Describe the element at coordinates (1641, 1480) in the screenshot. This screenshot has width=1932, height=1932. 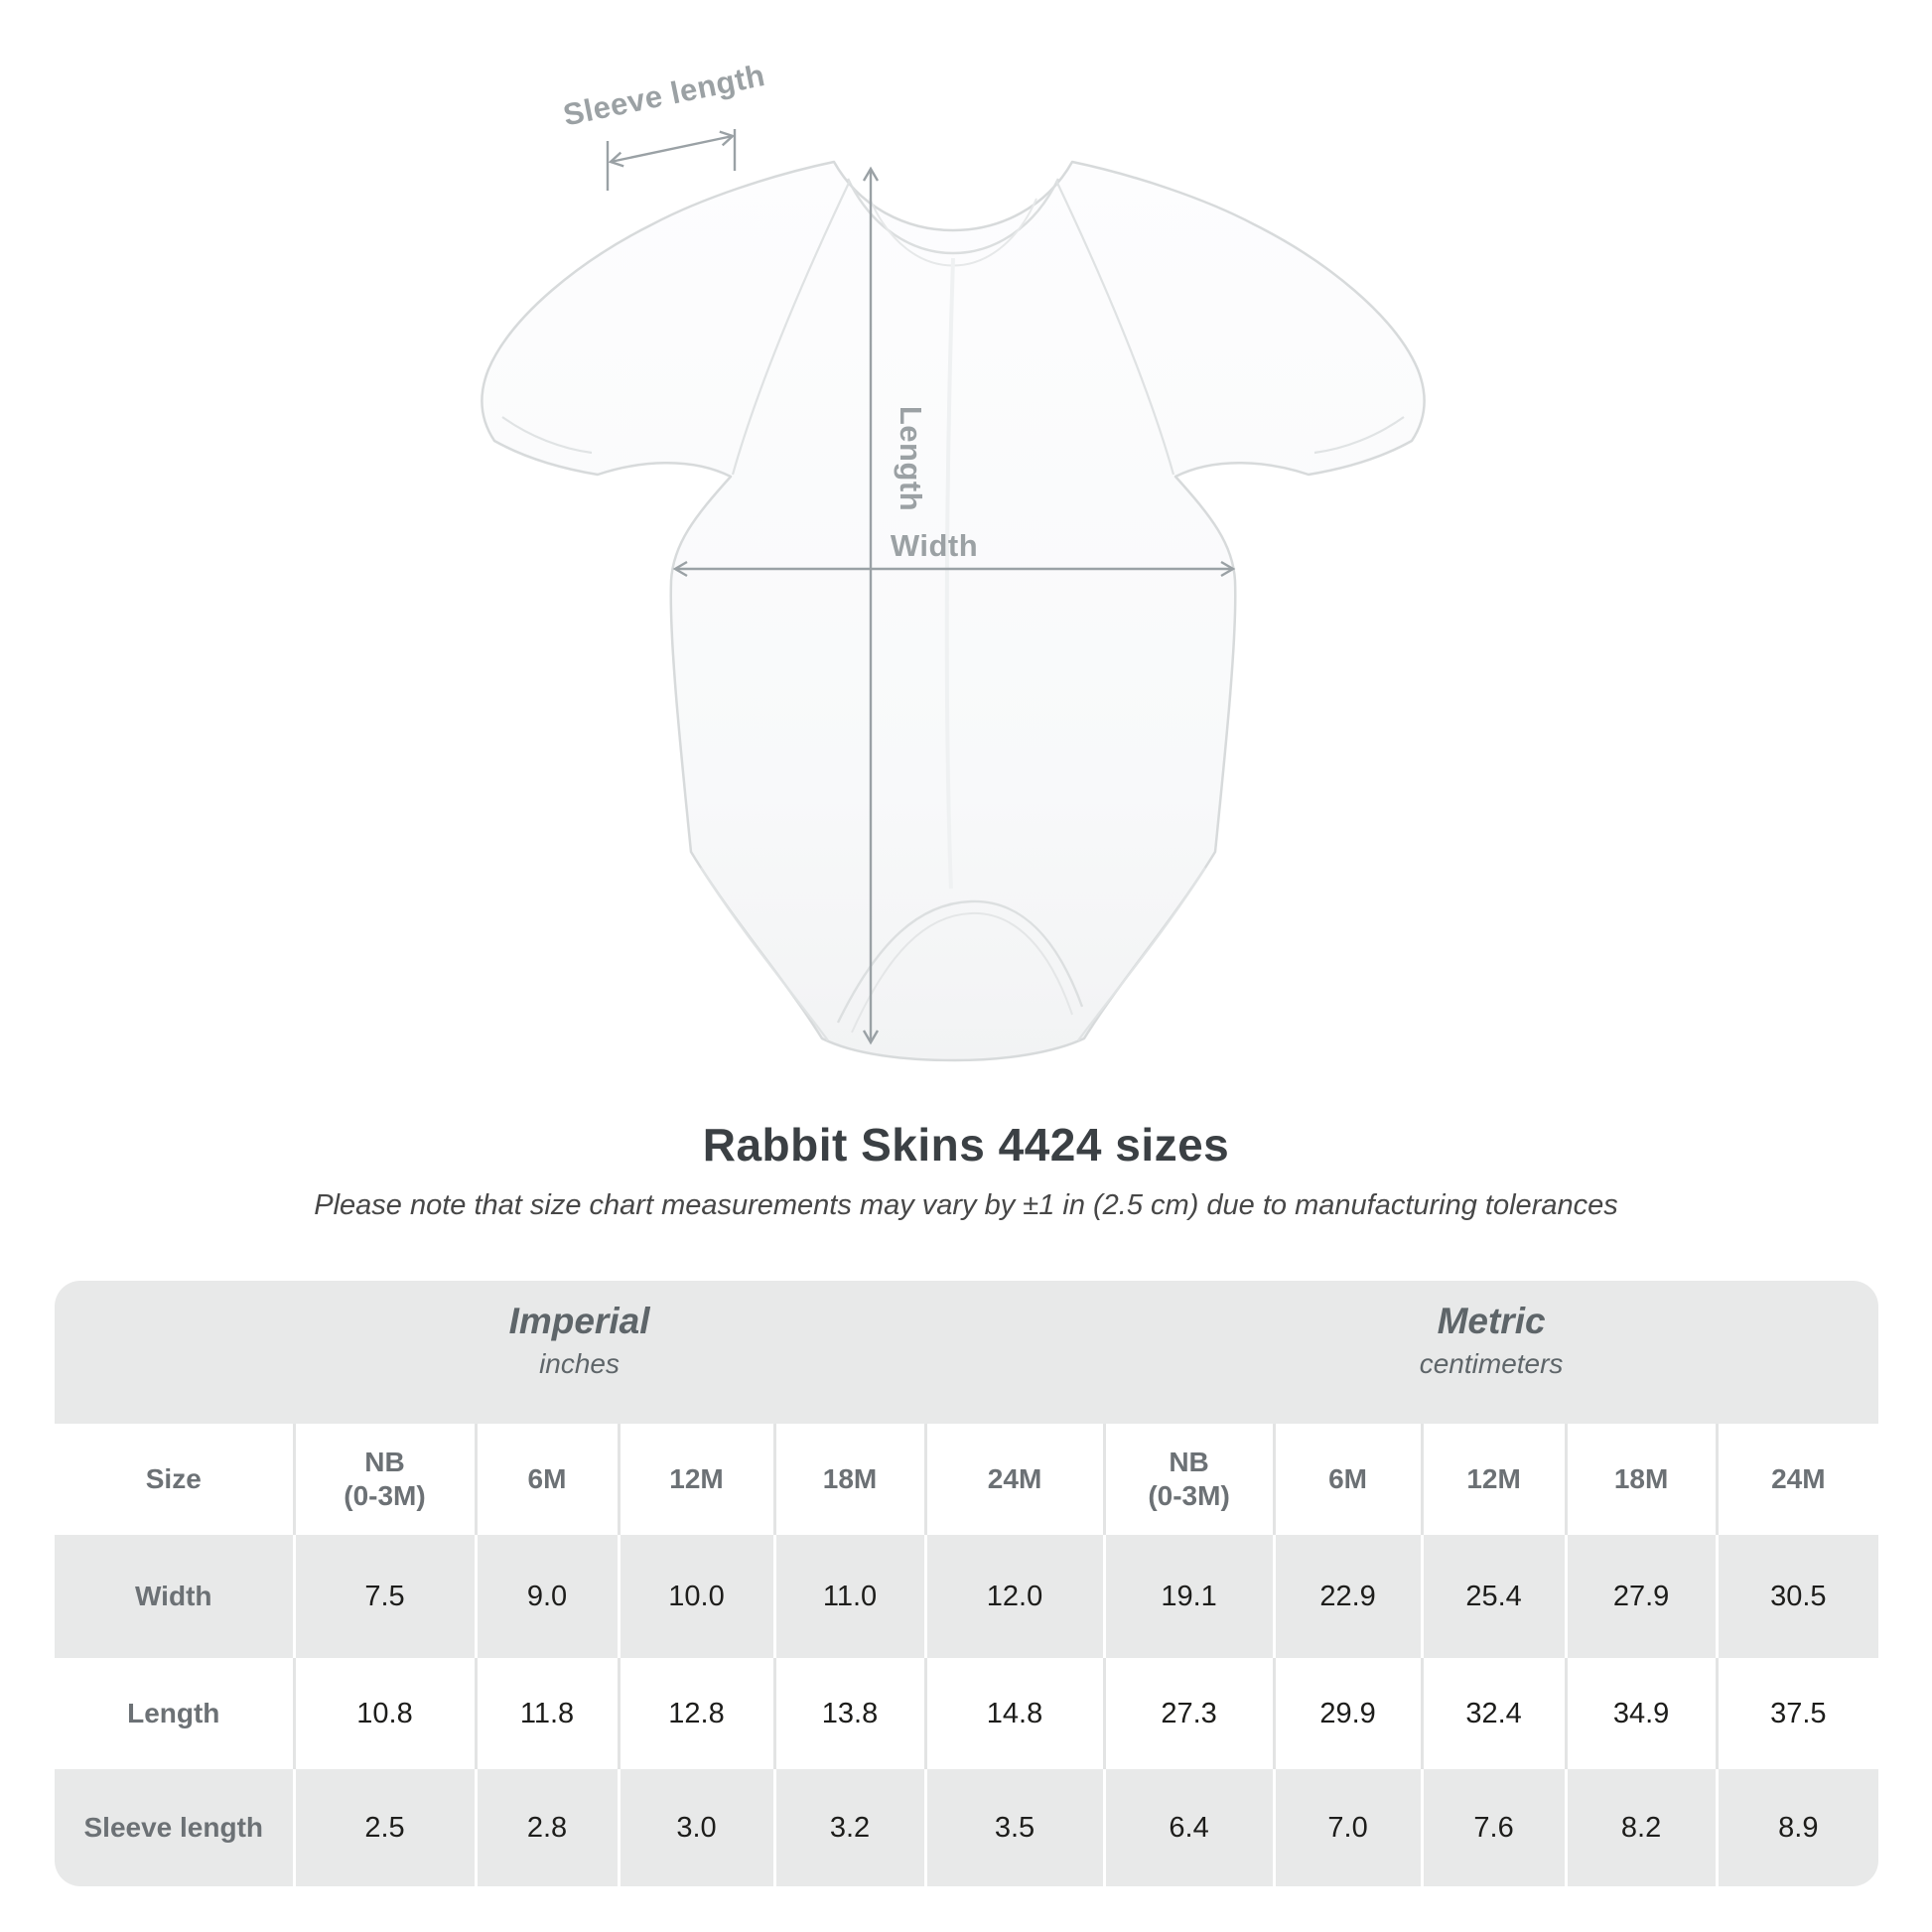
I see `size-header-18m-metric: 18M` at that location.